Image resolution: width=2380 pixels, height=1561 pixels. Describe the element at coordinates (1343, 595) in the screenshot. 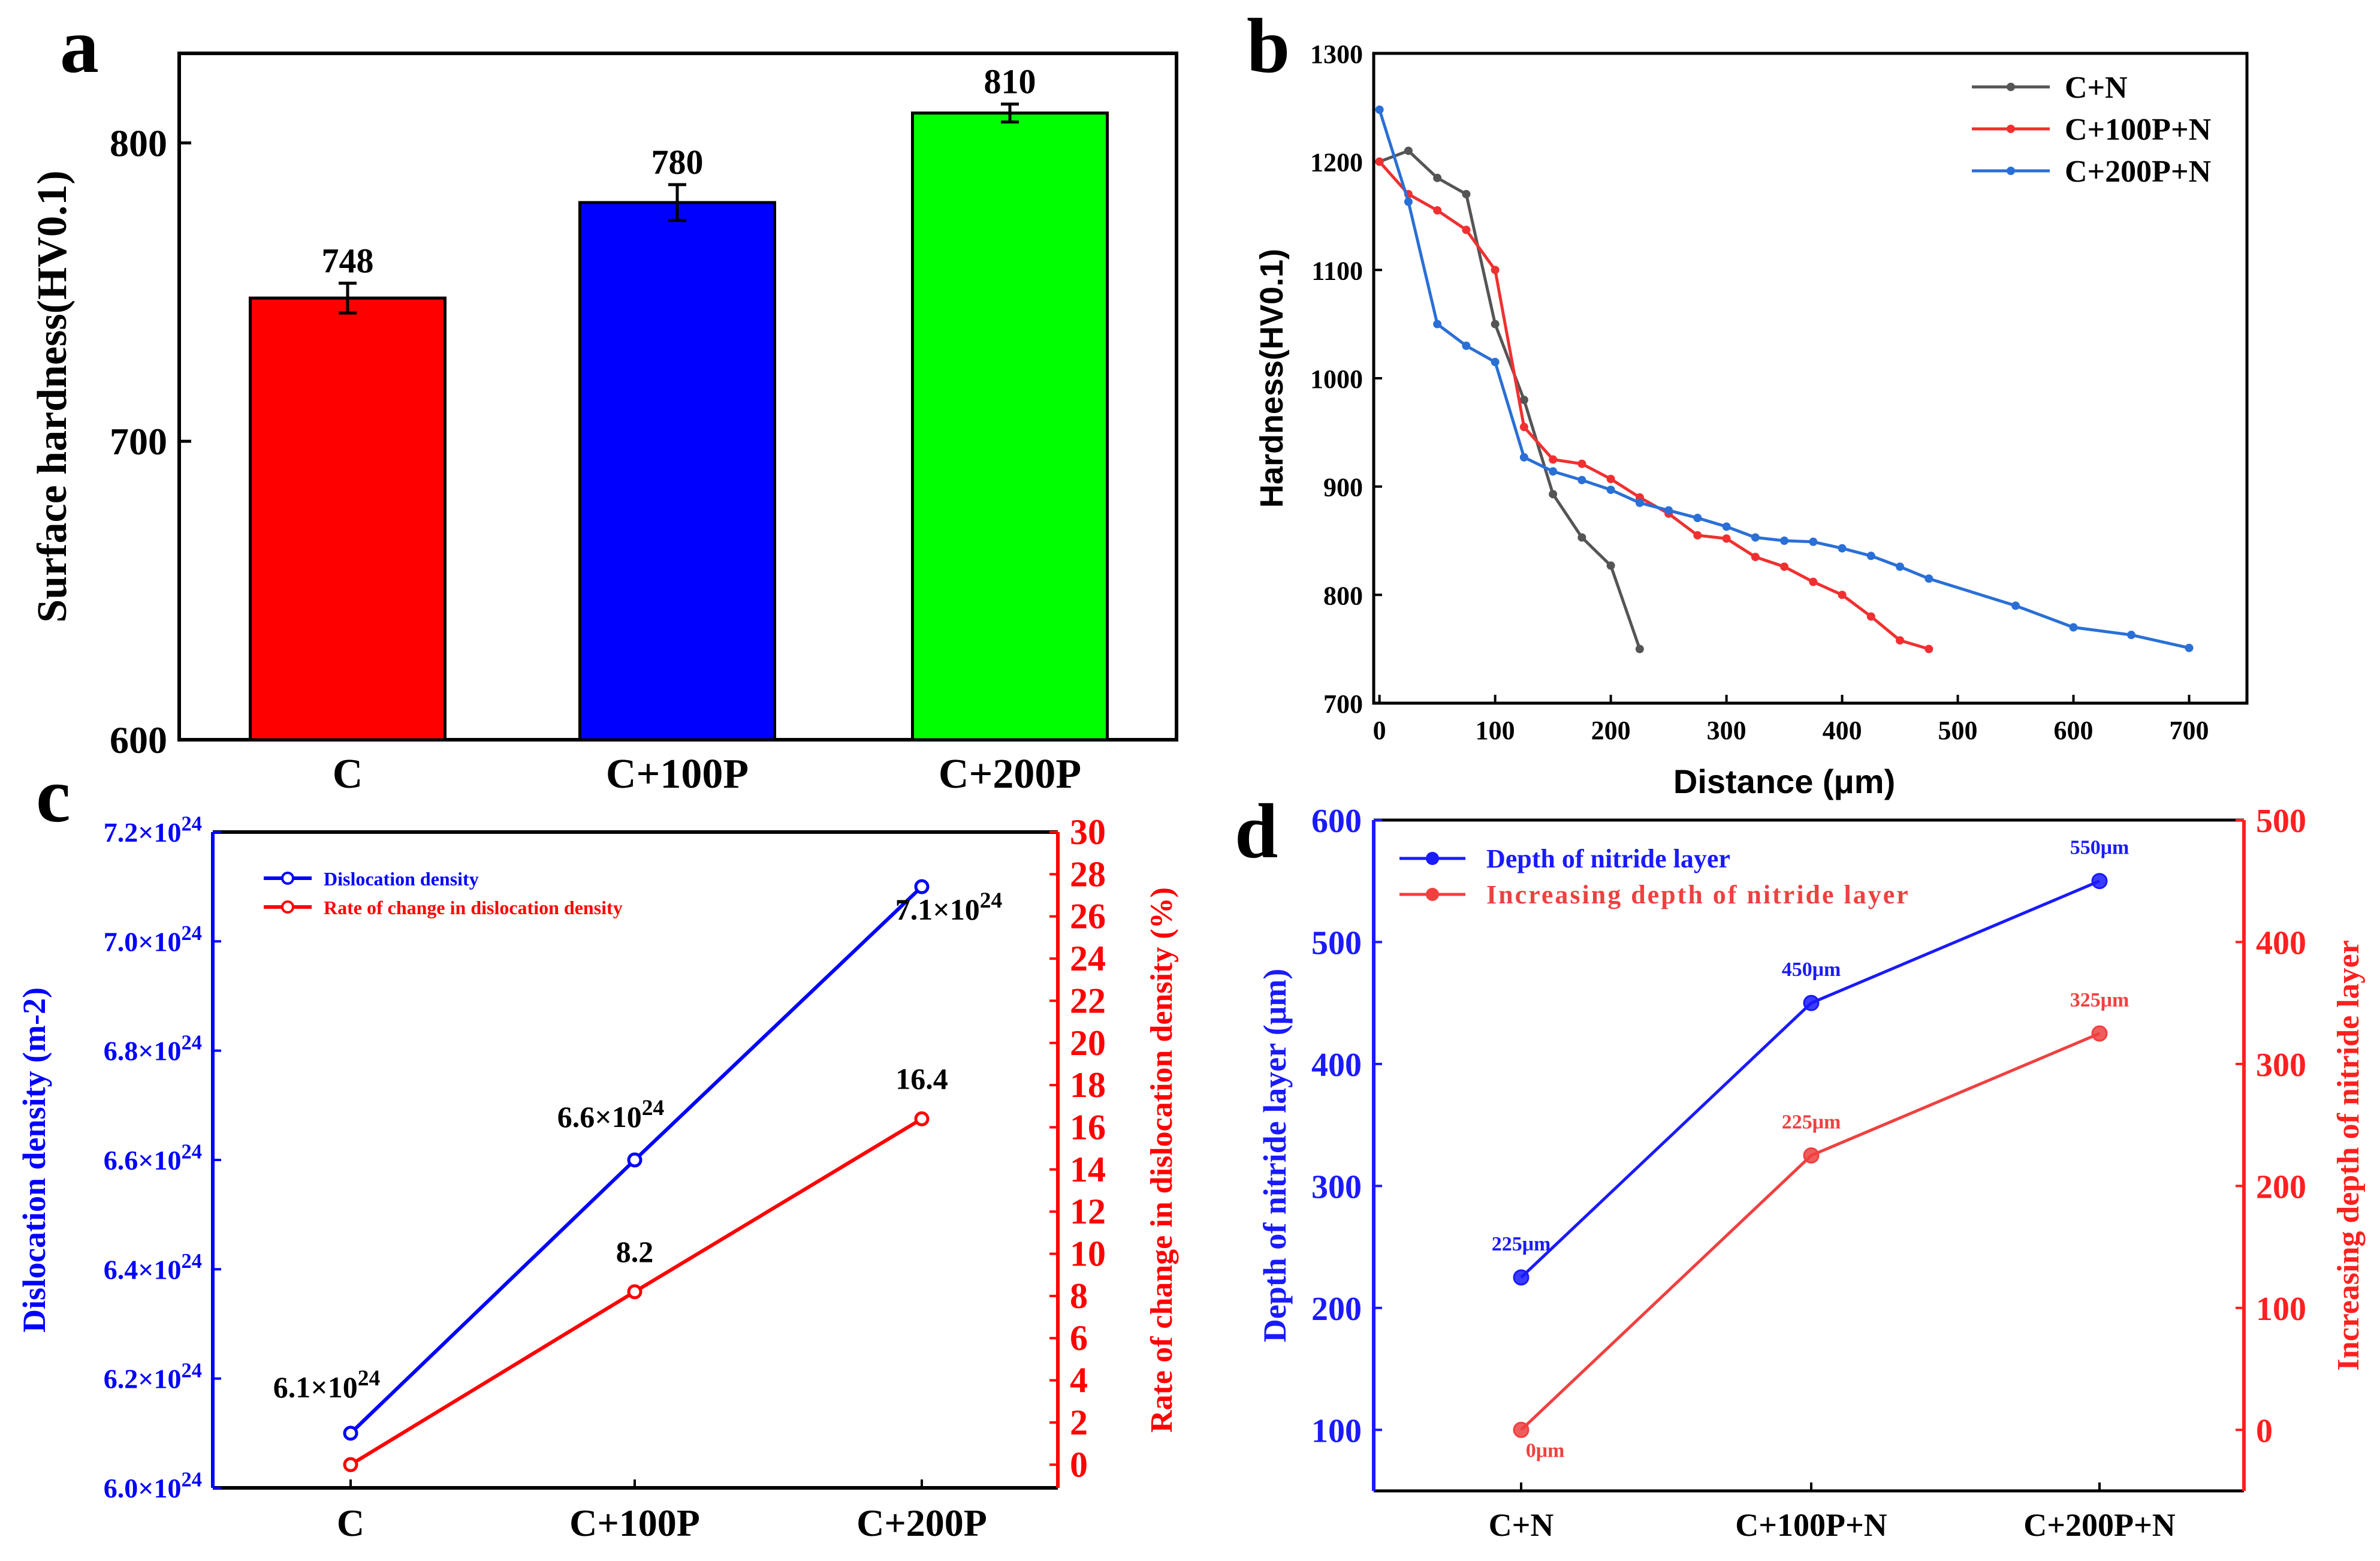

I see `y-tick-label-b: 800` at that location.